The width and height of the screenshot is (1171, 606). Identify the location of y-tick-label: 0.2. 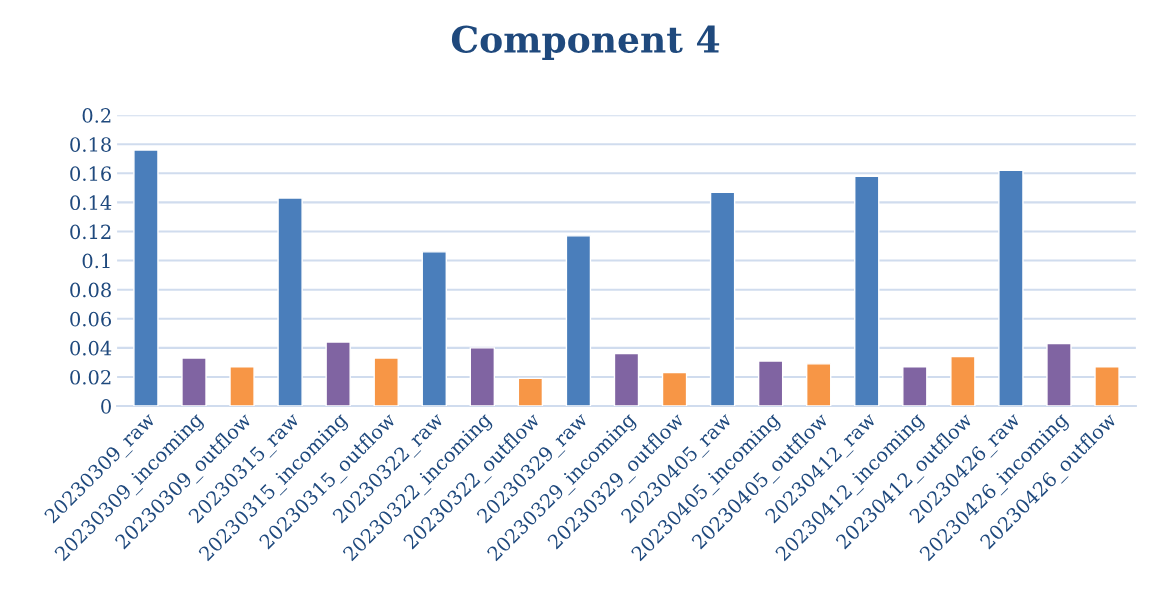
(96, 115).